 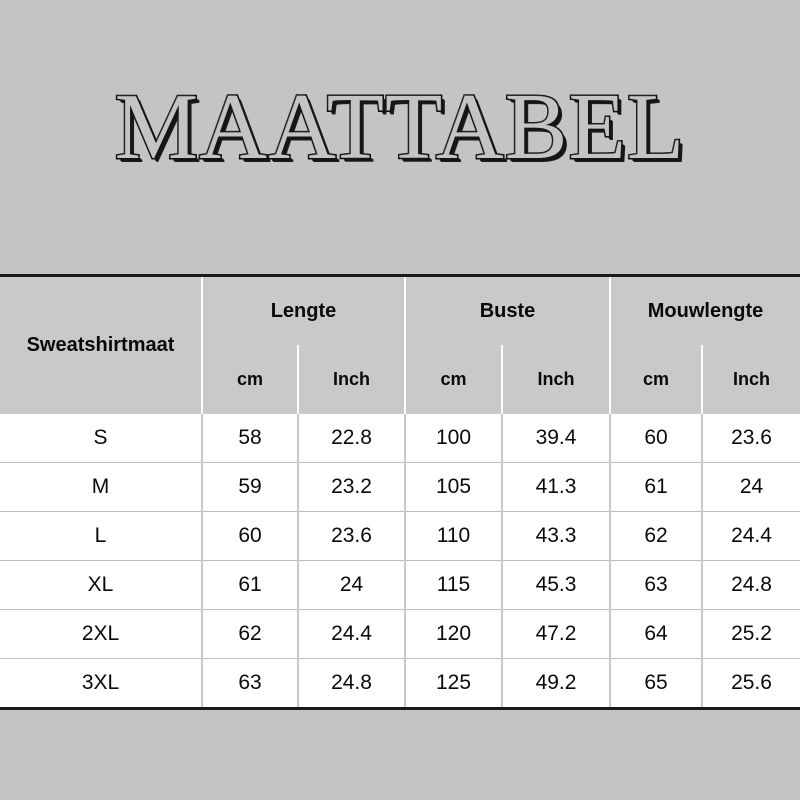 I want to click on column-group-header-buste: Buste, so click(x=507, y=311).